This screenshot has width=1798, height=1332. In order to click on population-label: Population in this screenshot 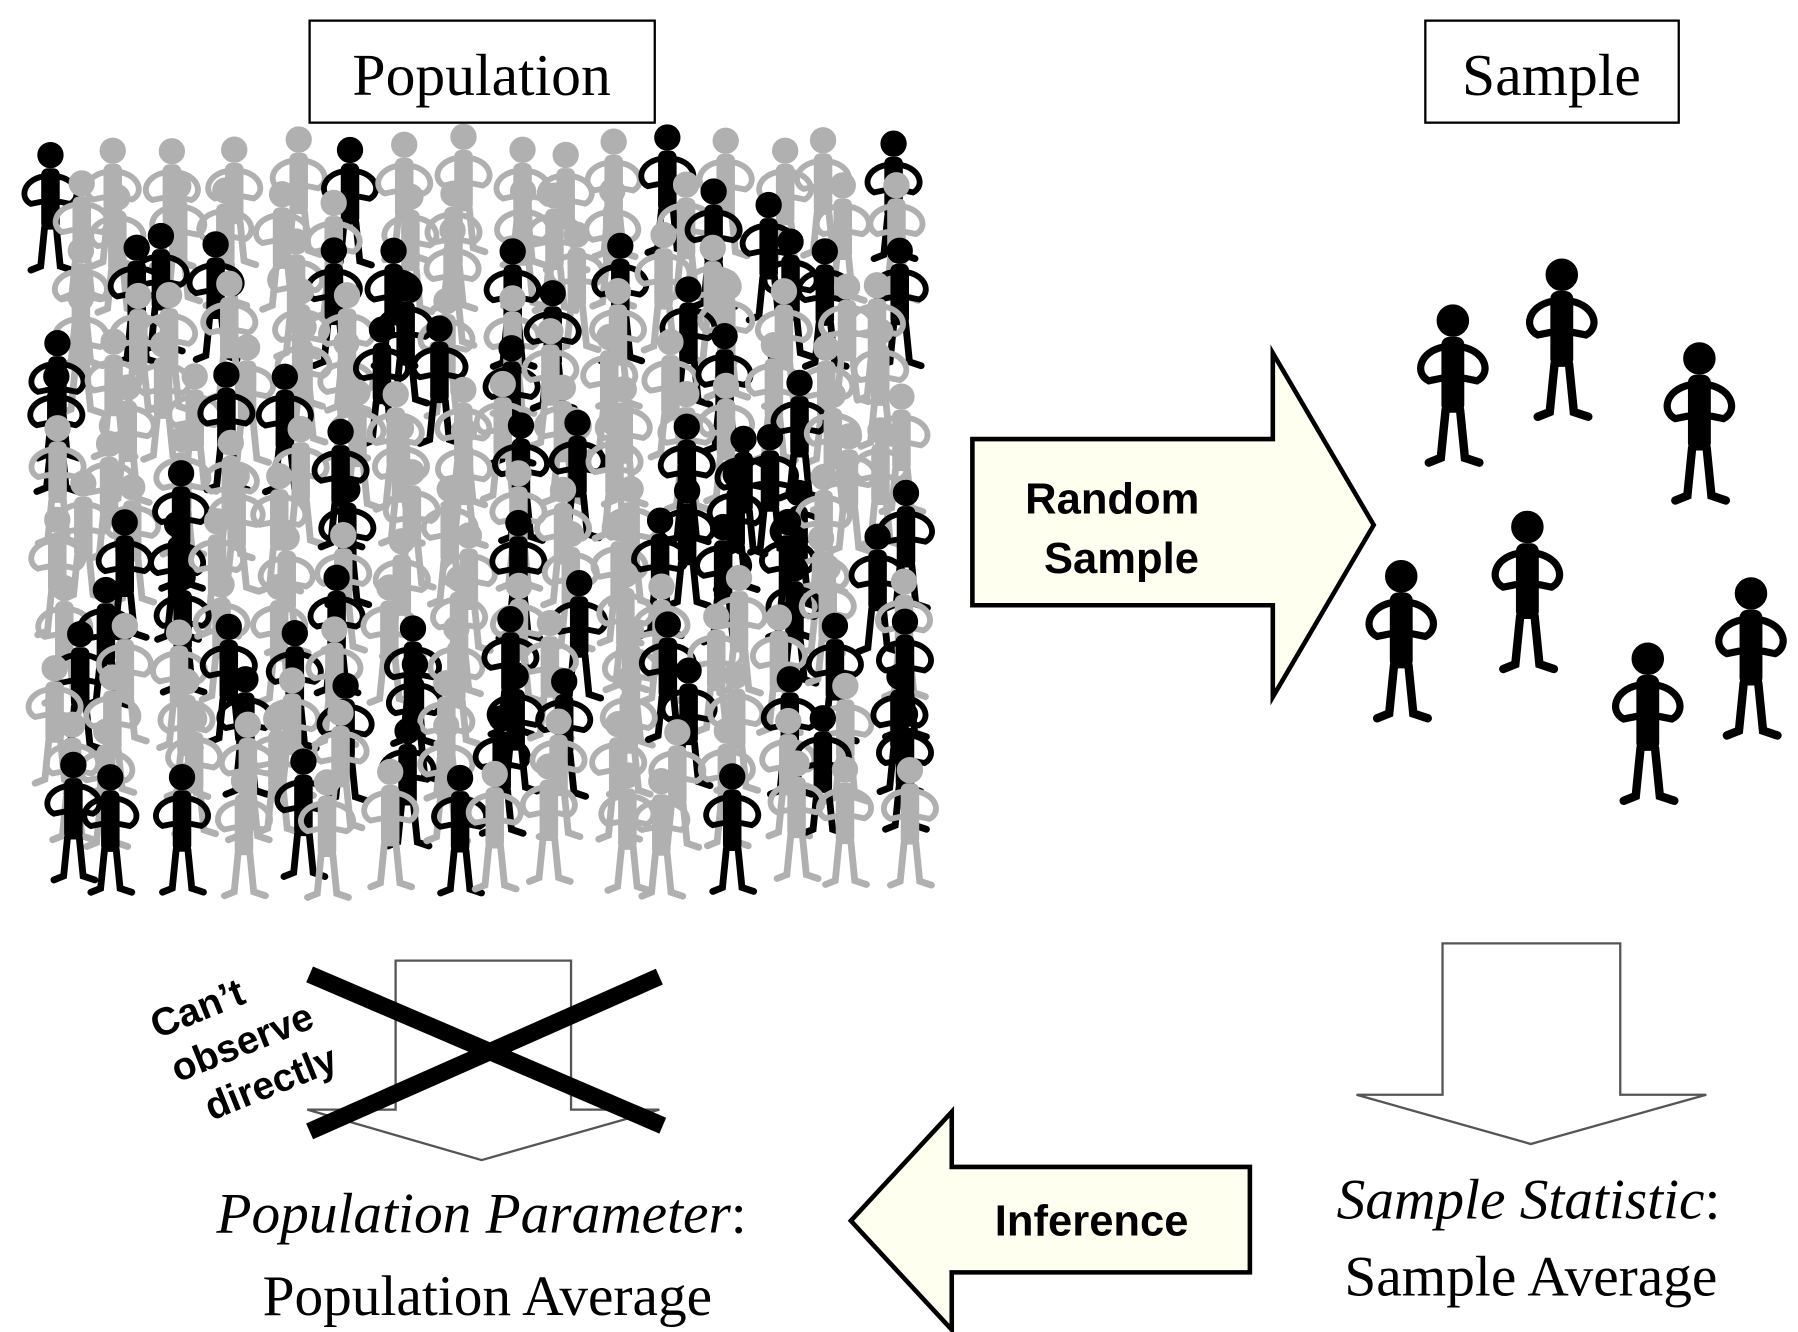, I will do `click(481, 75)`.